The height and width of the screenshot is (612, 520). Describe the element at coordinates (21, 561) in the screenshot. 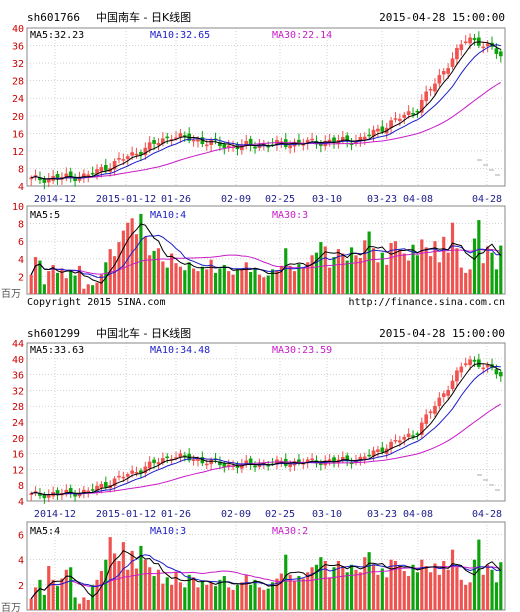

I see `volume-tick-label: 4` at that location.